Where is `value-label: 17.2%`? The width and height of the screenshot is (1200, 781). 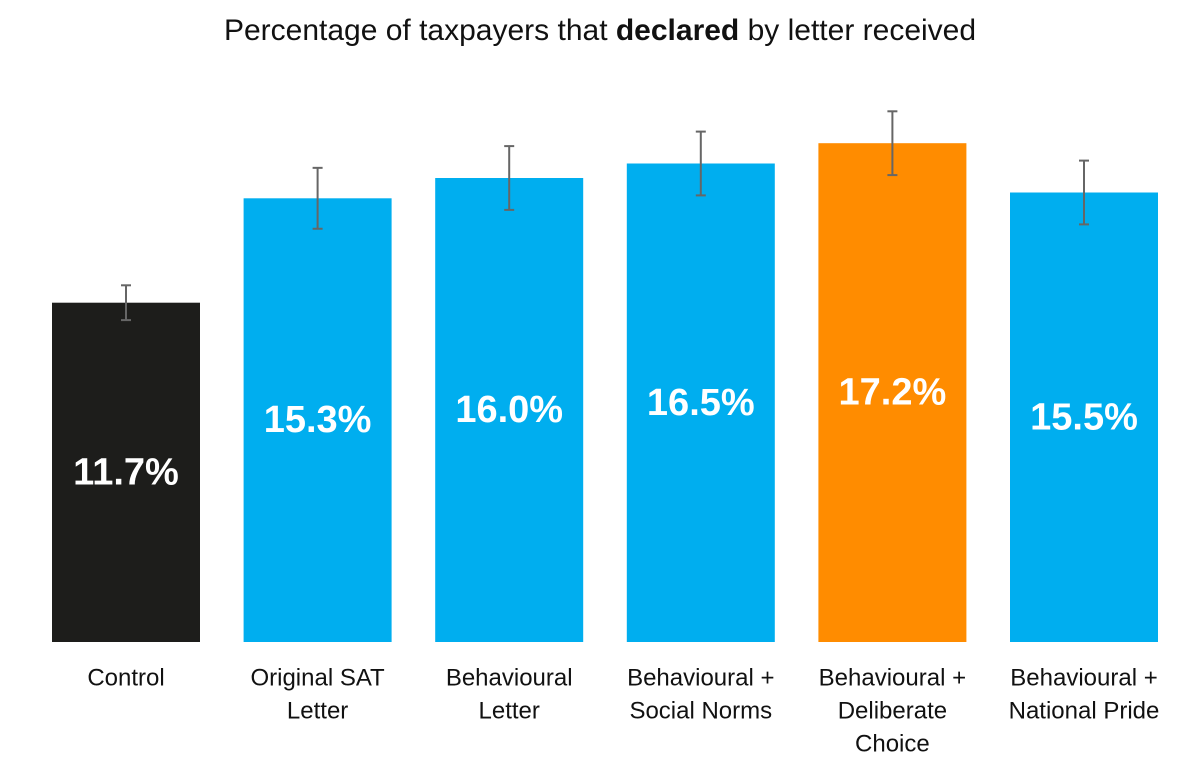 value-label: 17.2% is located at coordinates (893, 393).